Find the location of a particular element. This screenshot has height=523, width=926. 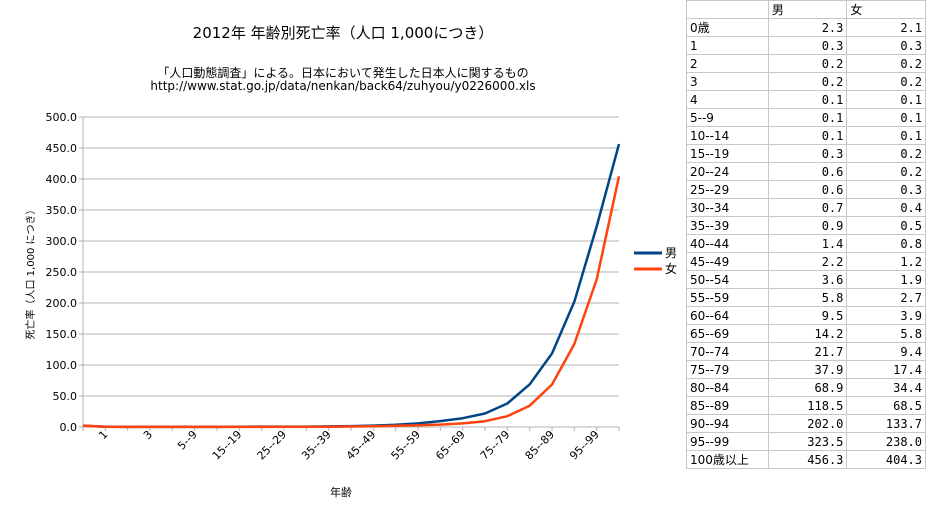

table-cell: 17.4 is located at coordinates (886, 369).